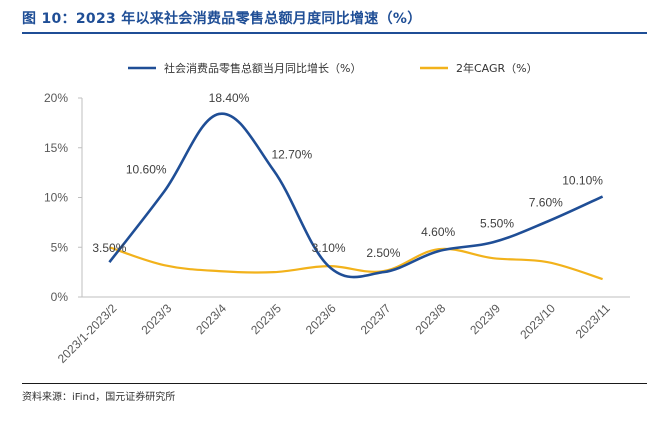 The image size is (669, 429). Describe the element at coordinates (87, 333) in the screenshot. I see `x-tick-label: 2023/1-2023/2` at that location.